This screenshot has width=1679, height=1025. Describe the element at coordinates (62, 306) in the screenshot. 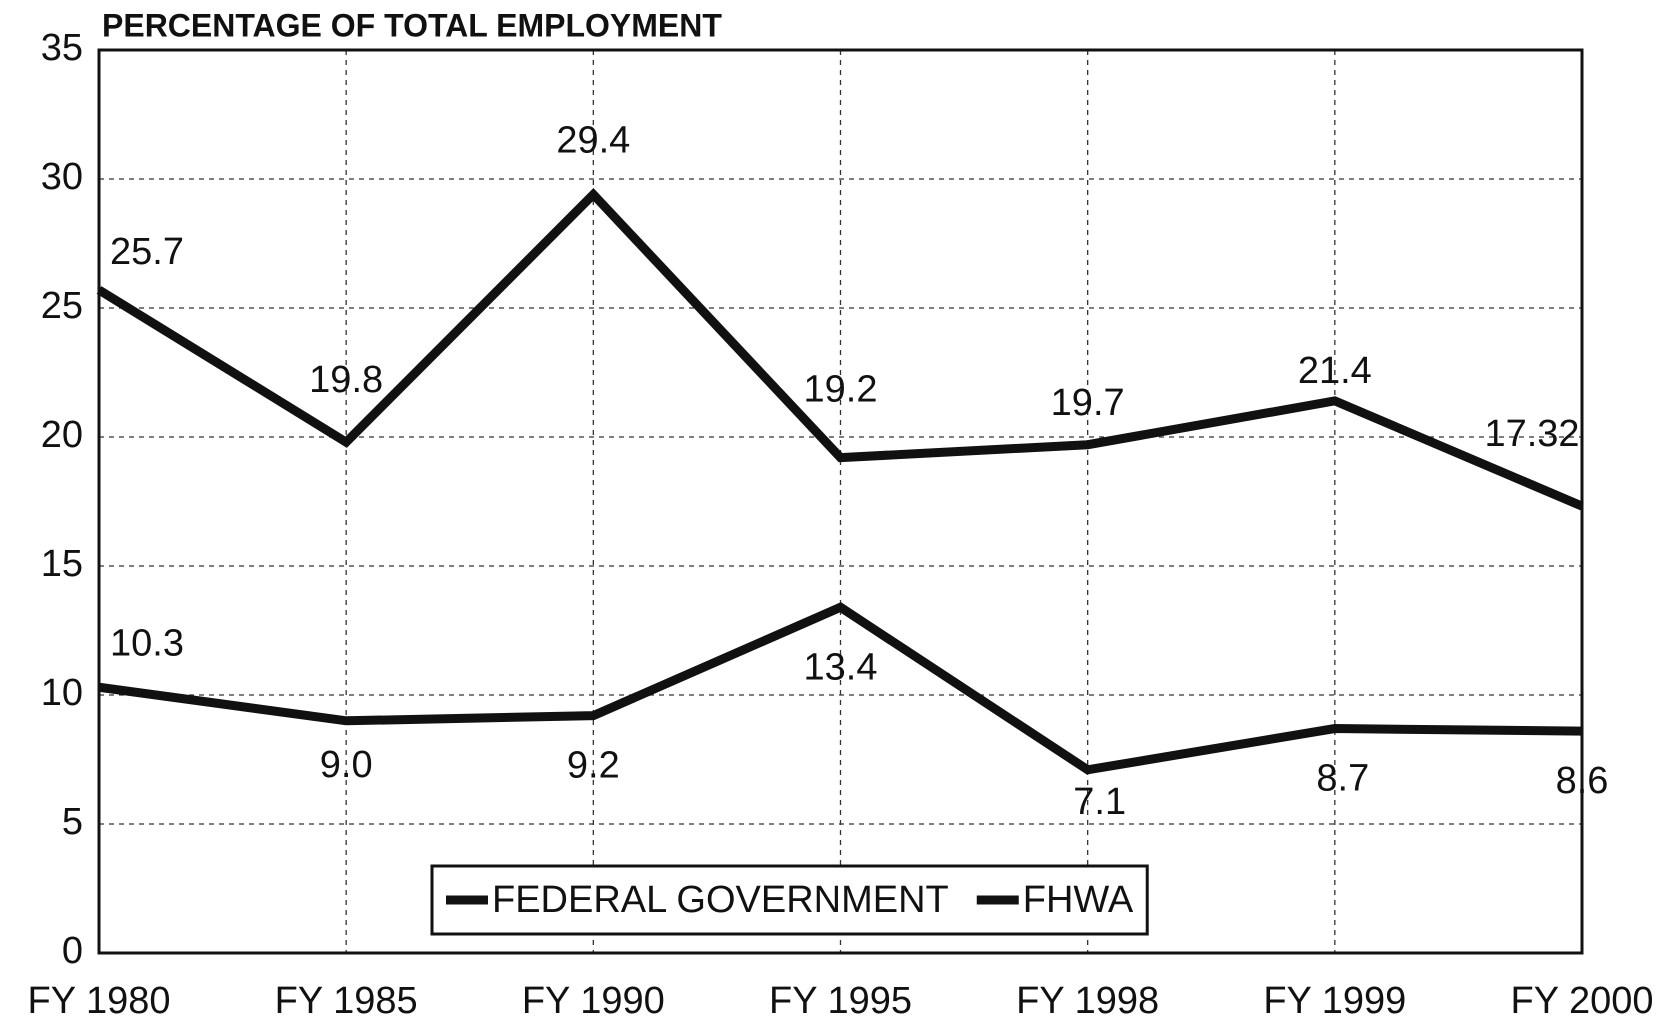

I see `y-tick-label: 25` at that location.